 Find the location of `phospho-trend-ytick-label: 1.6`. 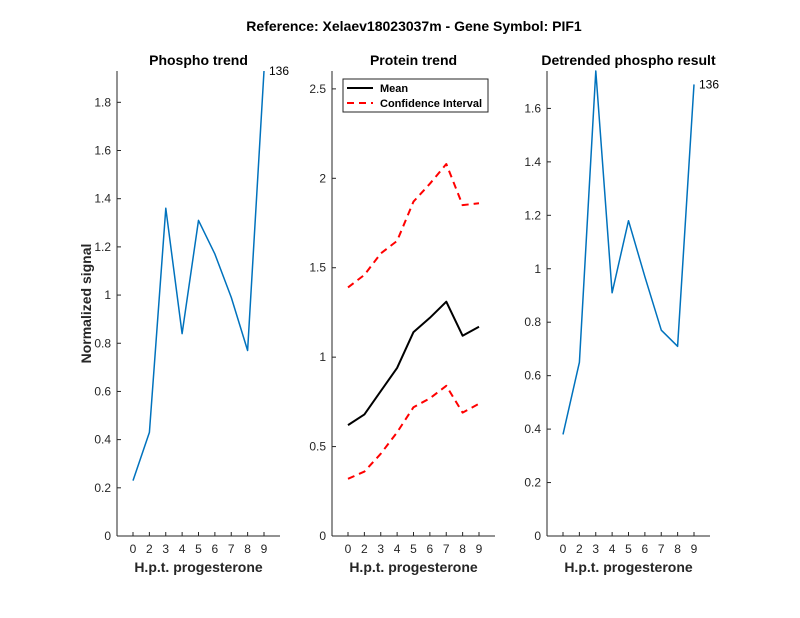

phospho-trend-ytick-label: 1.6 is located at coordinates (102, 151).